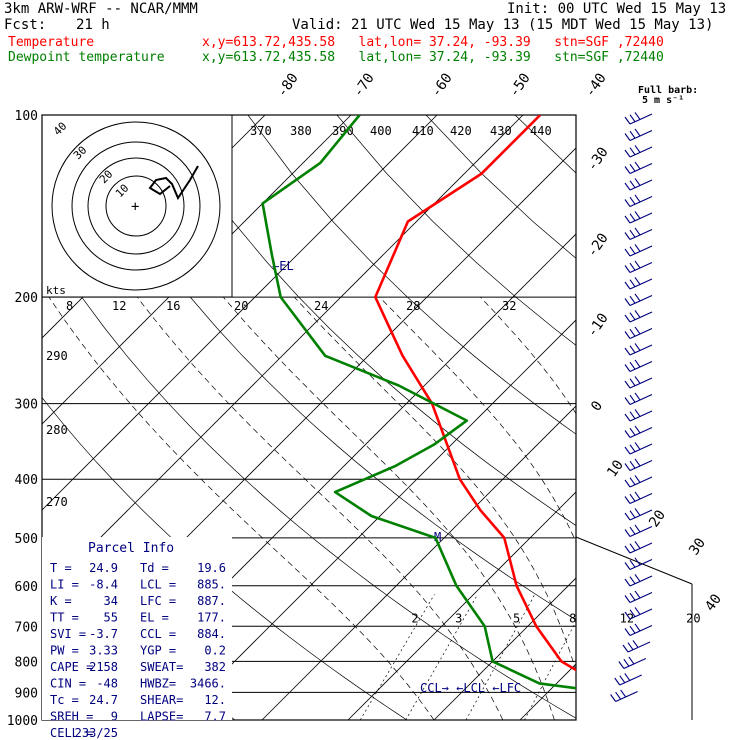 The height and width of the screenshot is (740, 740). I want to click on parcel-key: HWBZ=, so click(158, 684).